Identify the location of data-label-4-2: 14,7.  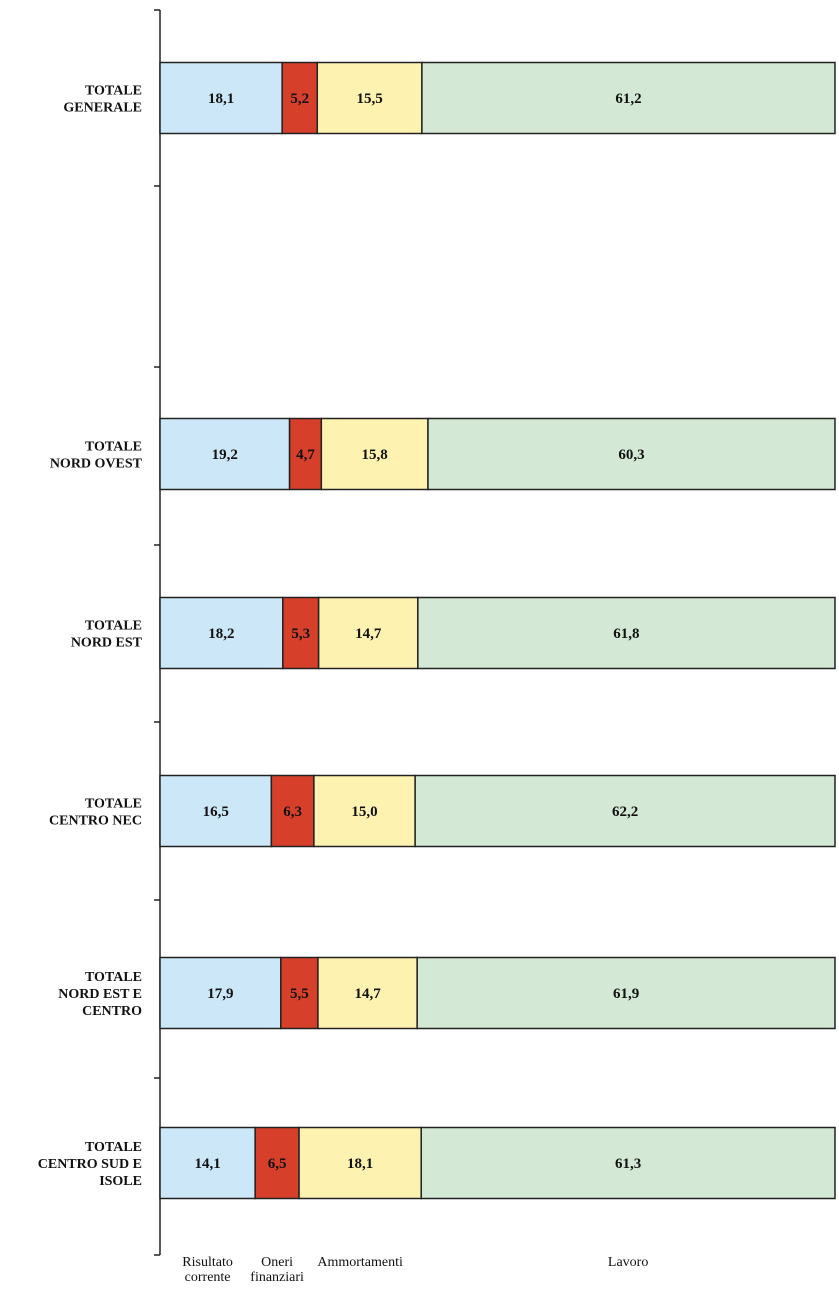
(367, 994).